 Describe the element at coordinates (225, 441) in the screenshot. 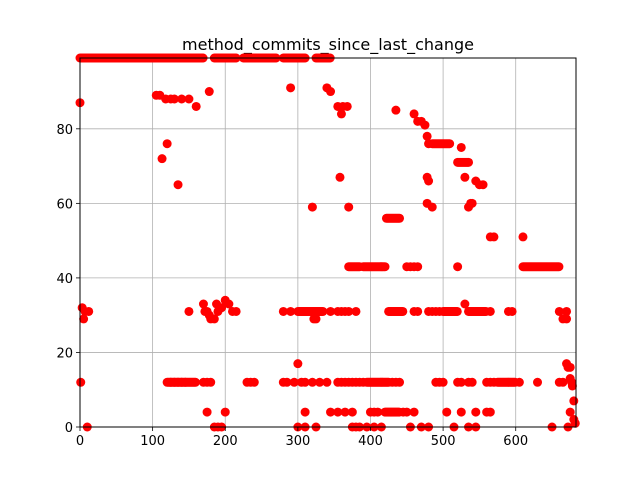

I see `x-tick-label: 200` at that location.